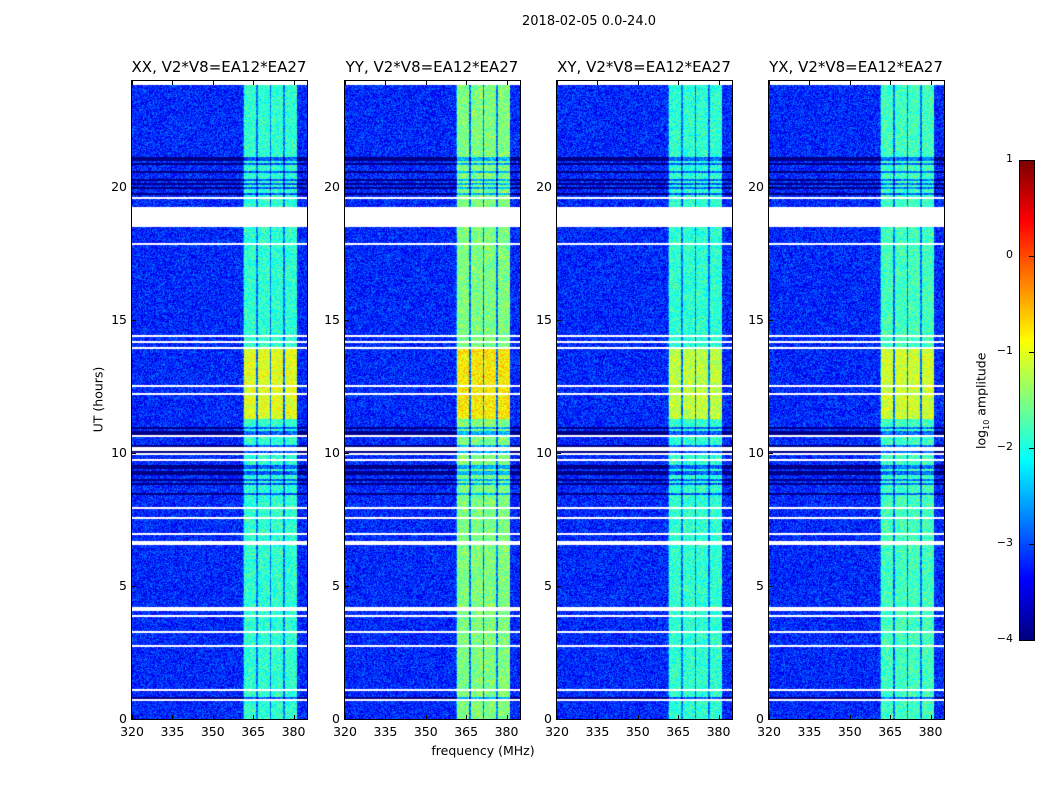 This screenshot has height=800, width=1050. I want to click on colorbar-tick-label: 0, so click(1009, 254).